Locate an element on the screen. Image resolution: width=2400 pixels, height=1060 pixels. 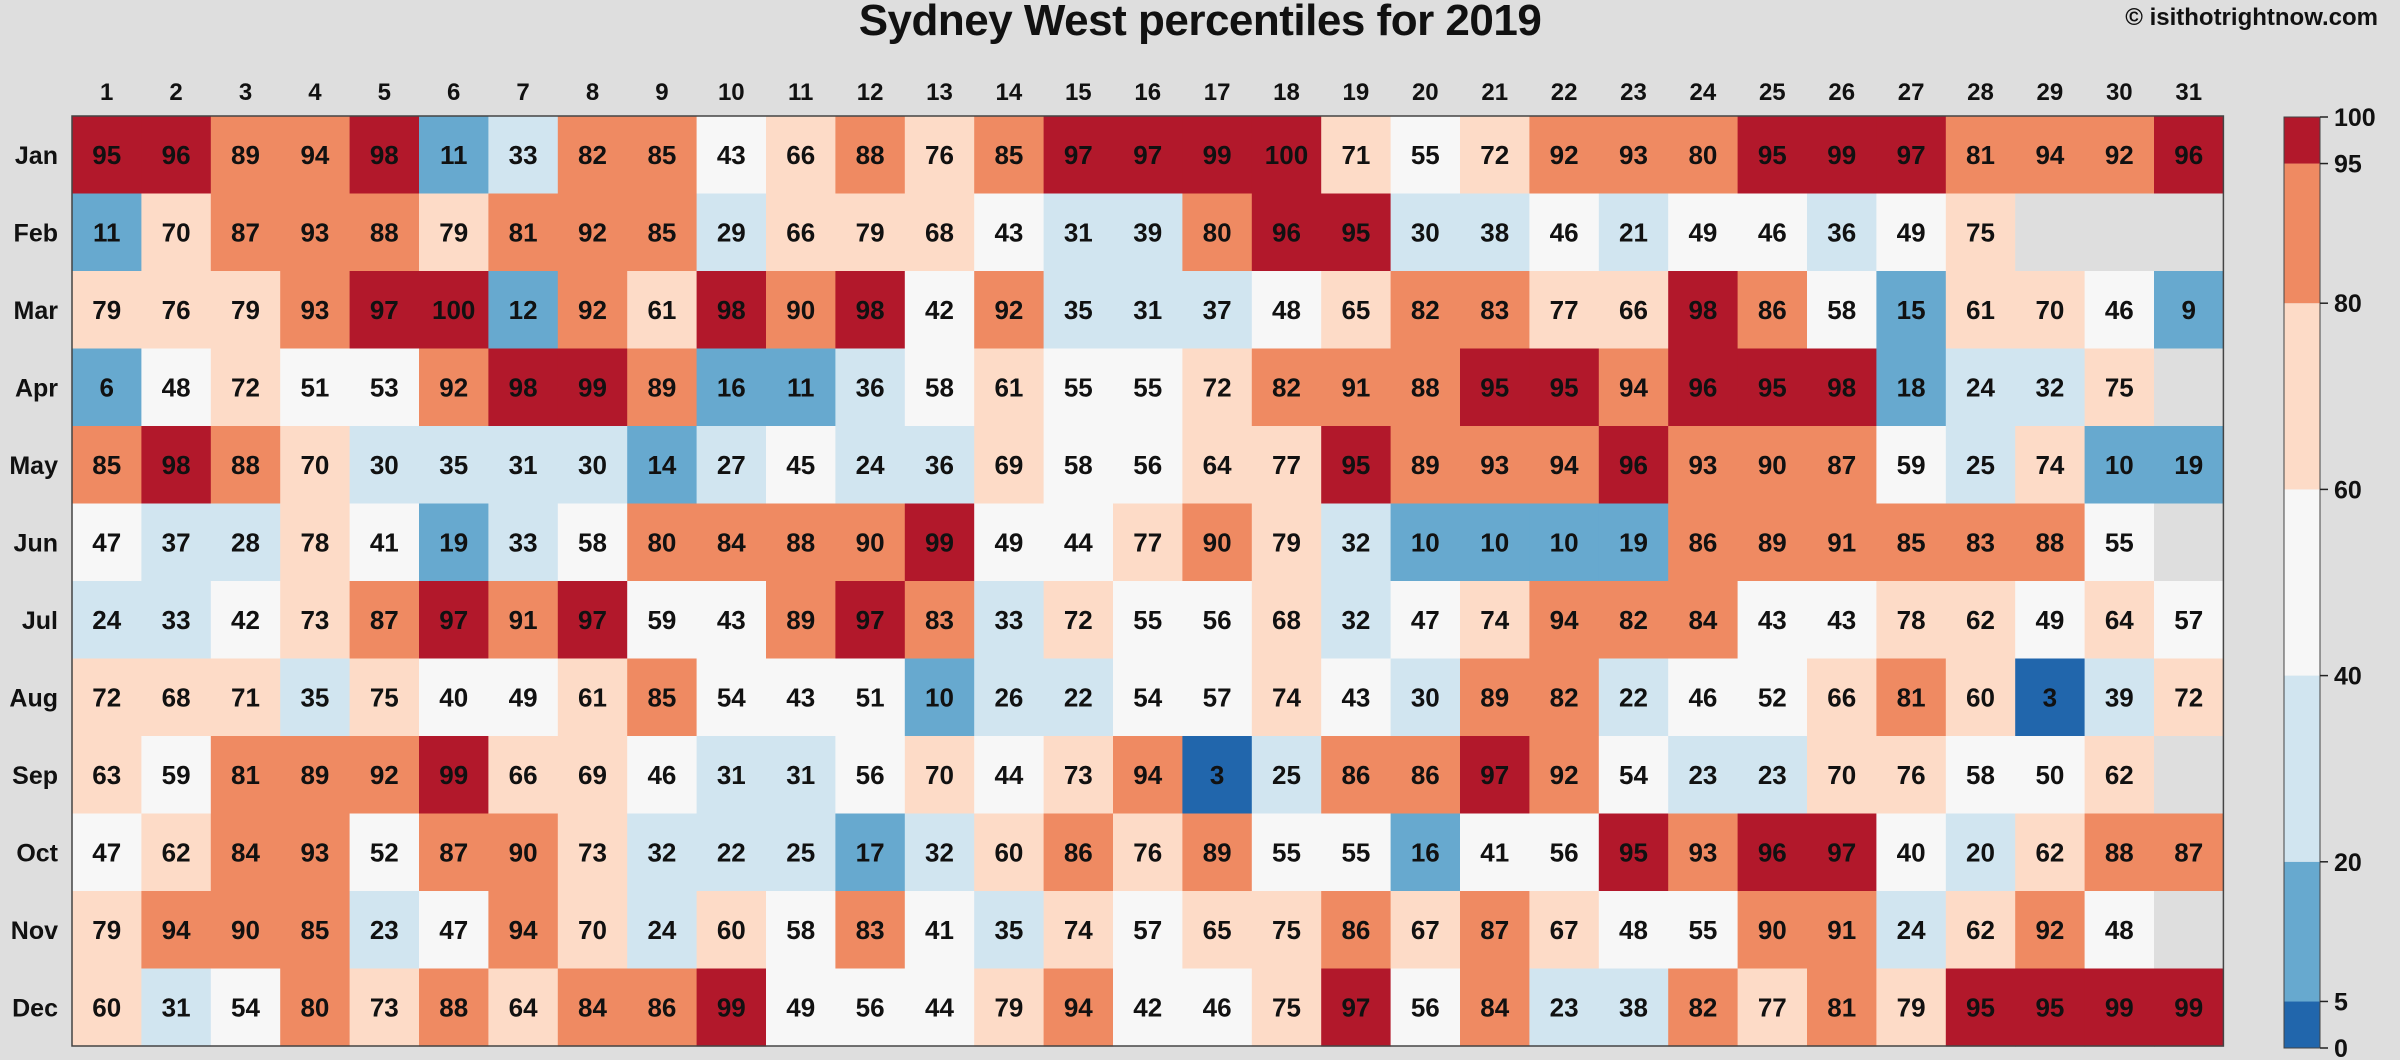
cell-value-label: 22 is located at coordinates (731, 852).